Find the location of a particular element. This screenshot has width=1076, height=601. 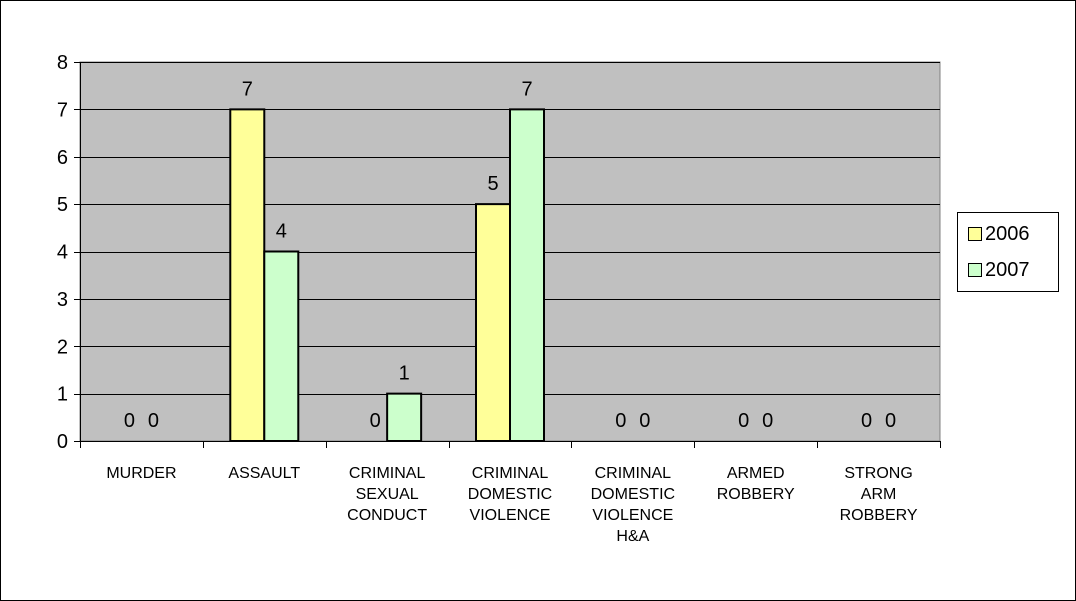

x-tick-label: CRIMINAL SEXUAL CONDUCT is located at coordinates (387, 494).